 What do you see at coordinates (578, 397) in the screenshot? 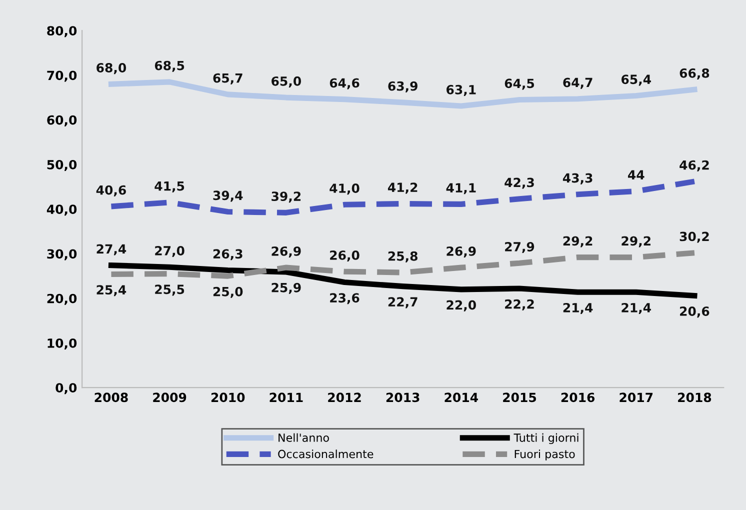
I see `x-tick-label: 2016` at bounding box center [578, 397].